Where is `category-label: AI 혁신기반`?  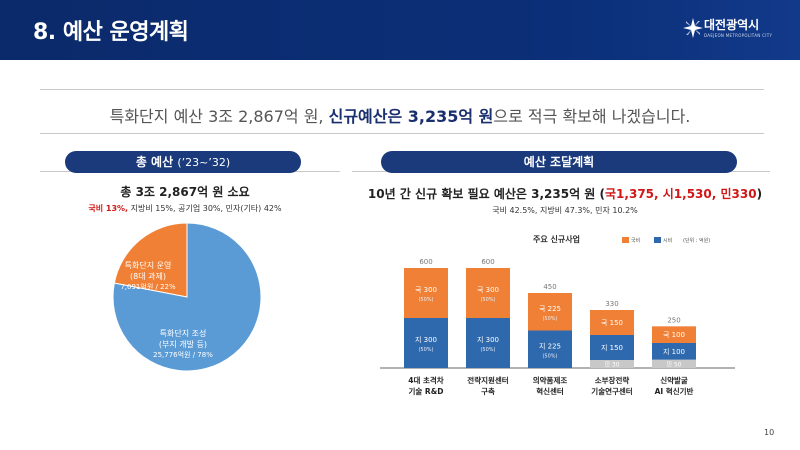 category-label: AI 혁신기반 is located at coordinates (674, 391).